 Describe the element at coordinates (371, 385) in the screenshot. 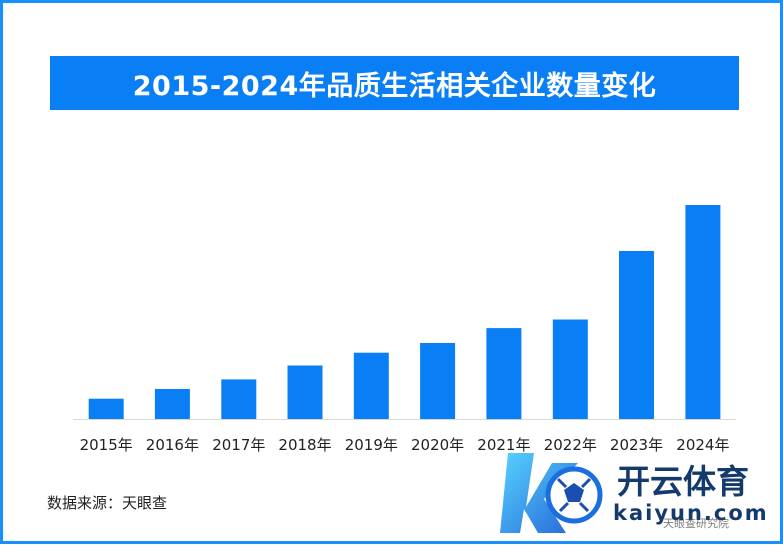

I see `bar-2019年` at that location.